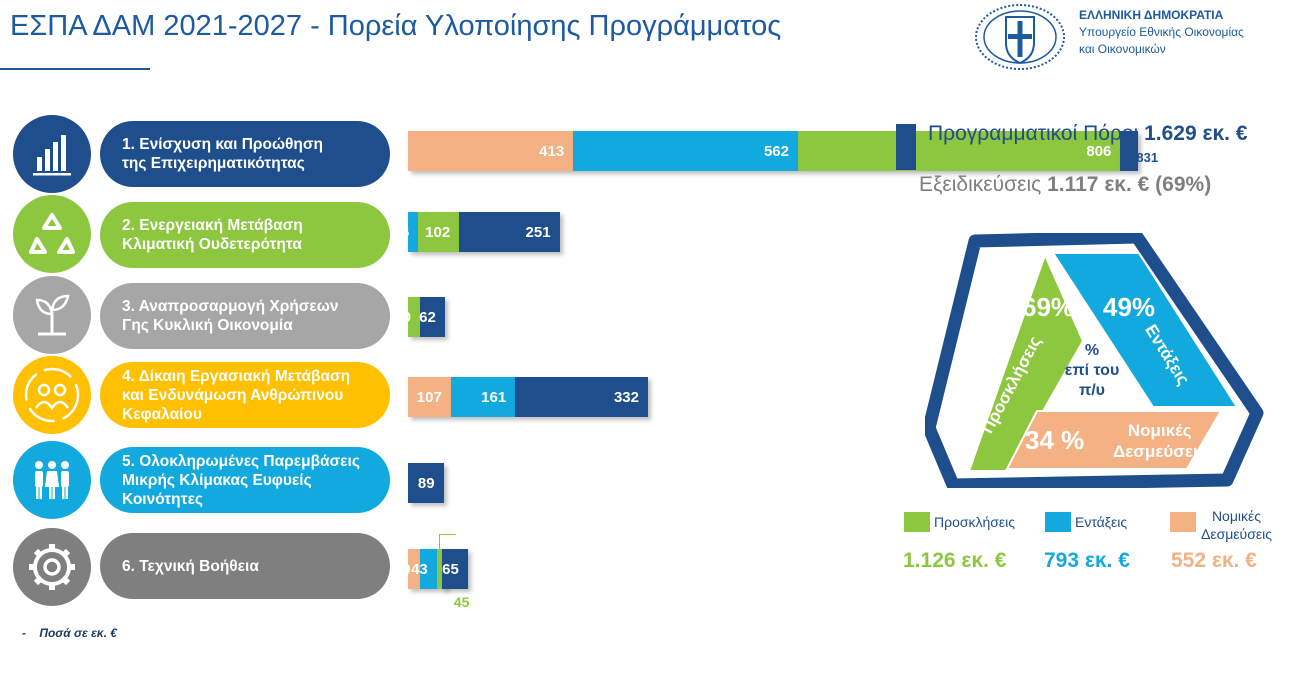 This screenshot has width=1293, height=696. Describe the element at coordinates (24, 633) in the screenshot. I see `note-dash: -` at that location.